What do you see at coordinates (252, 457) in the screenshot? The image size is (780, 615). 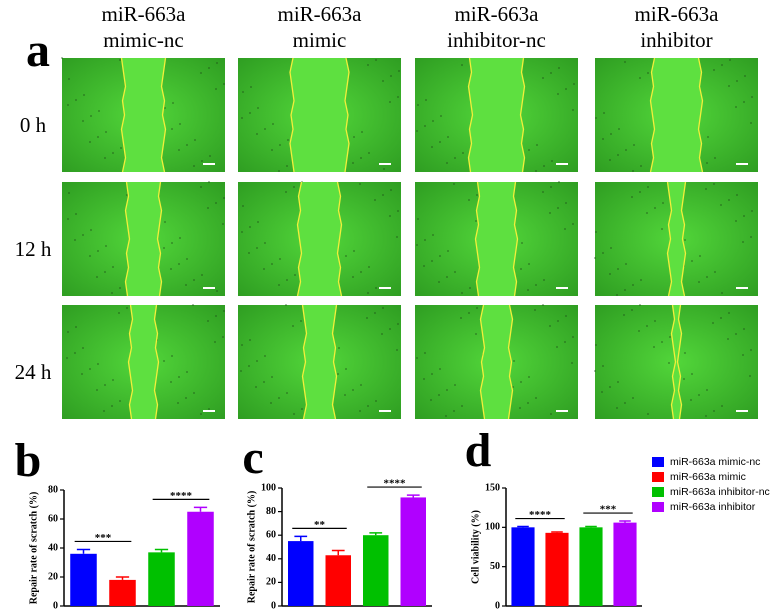 I see `panel-label: c` at bounding box center [252, 457].